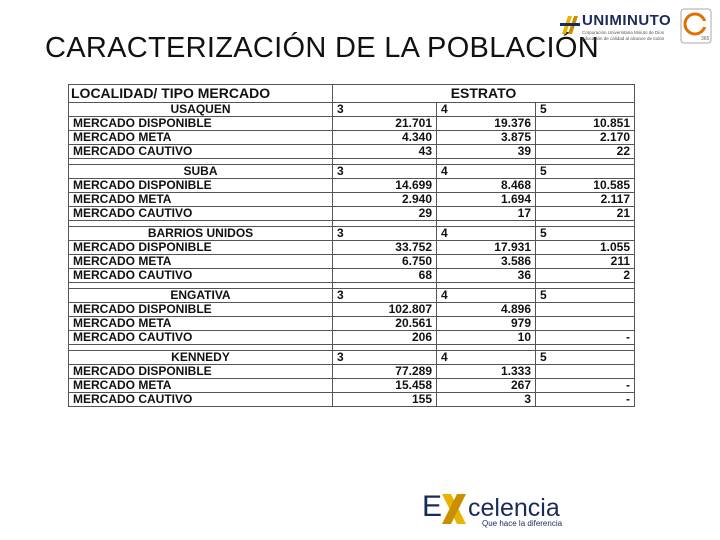 The width and height of the screenshot is (720, 540). I want to click on market-value: 17, so click(486, 213).